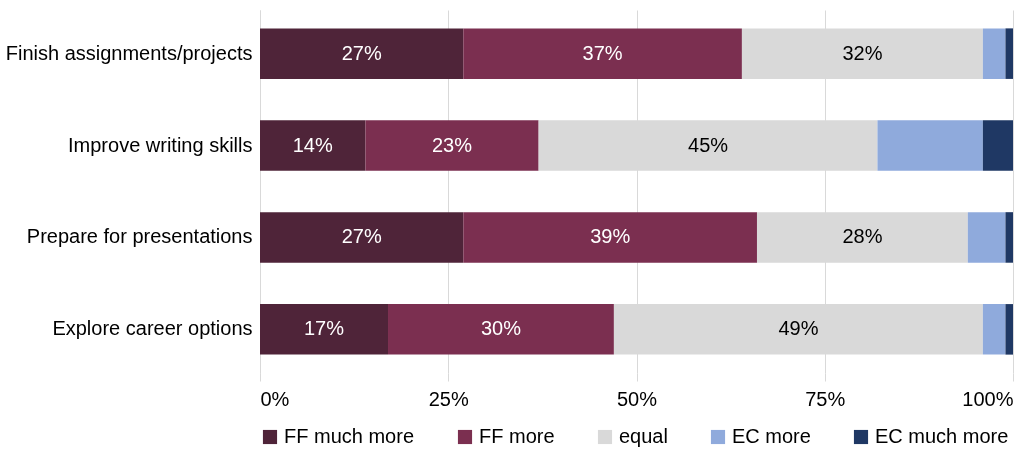 The height and width of the screenshot is (452, 1034). Describe the element at coordinates (139, 236) in the screenshot. I see `y-tick-label: Prepare for presentations` at that location.